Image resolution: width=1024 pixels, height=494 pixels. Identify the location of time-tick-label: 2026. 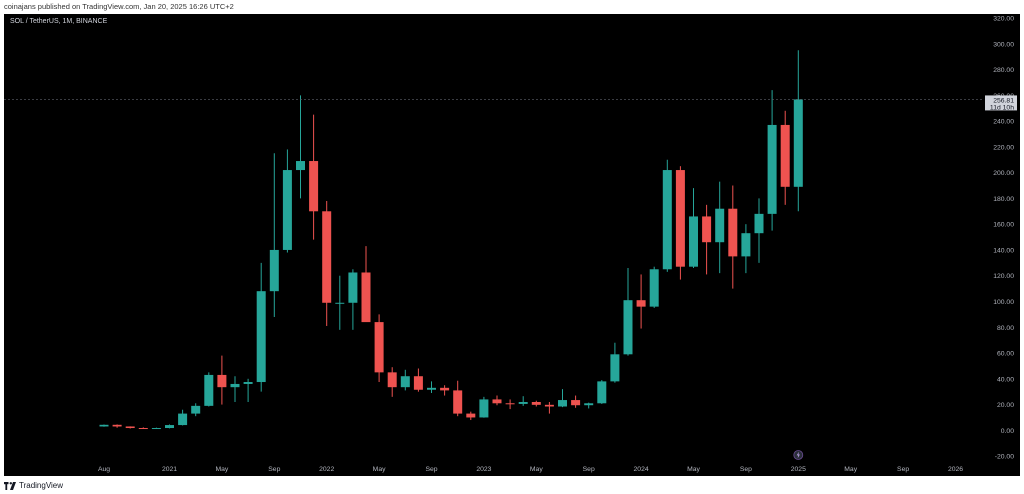
(955, 469).